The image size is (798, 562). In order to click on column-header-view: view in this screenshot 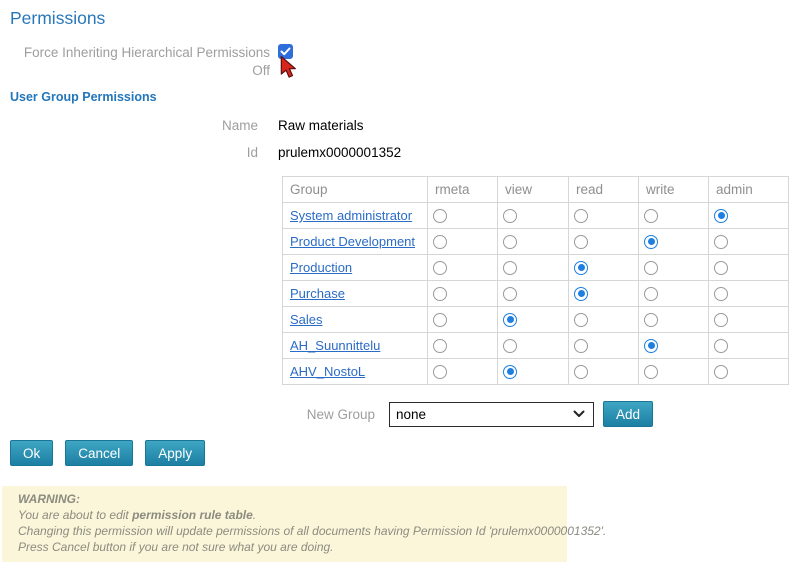, I will do `click(533, 189)`.